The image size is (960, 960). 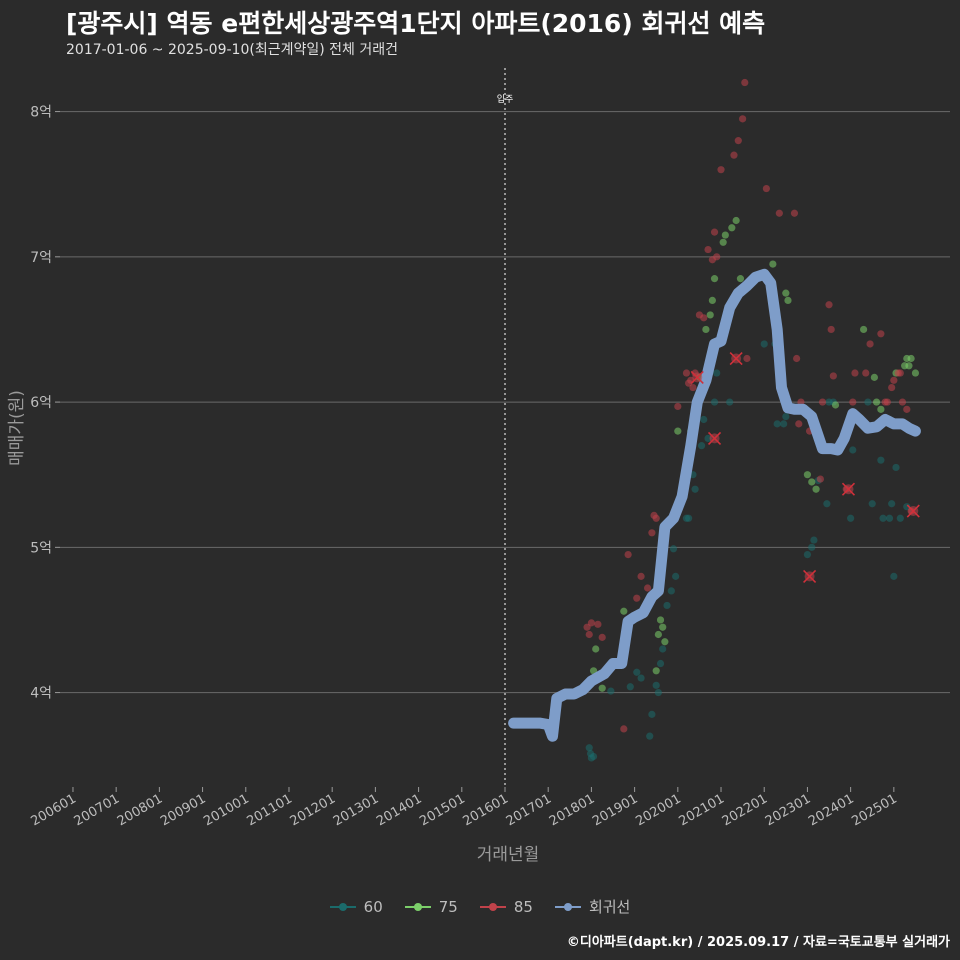 I want to click on x-tick-label: 201001, so click(x=226, y=810).